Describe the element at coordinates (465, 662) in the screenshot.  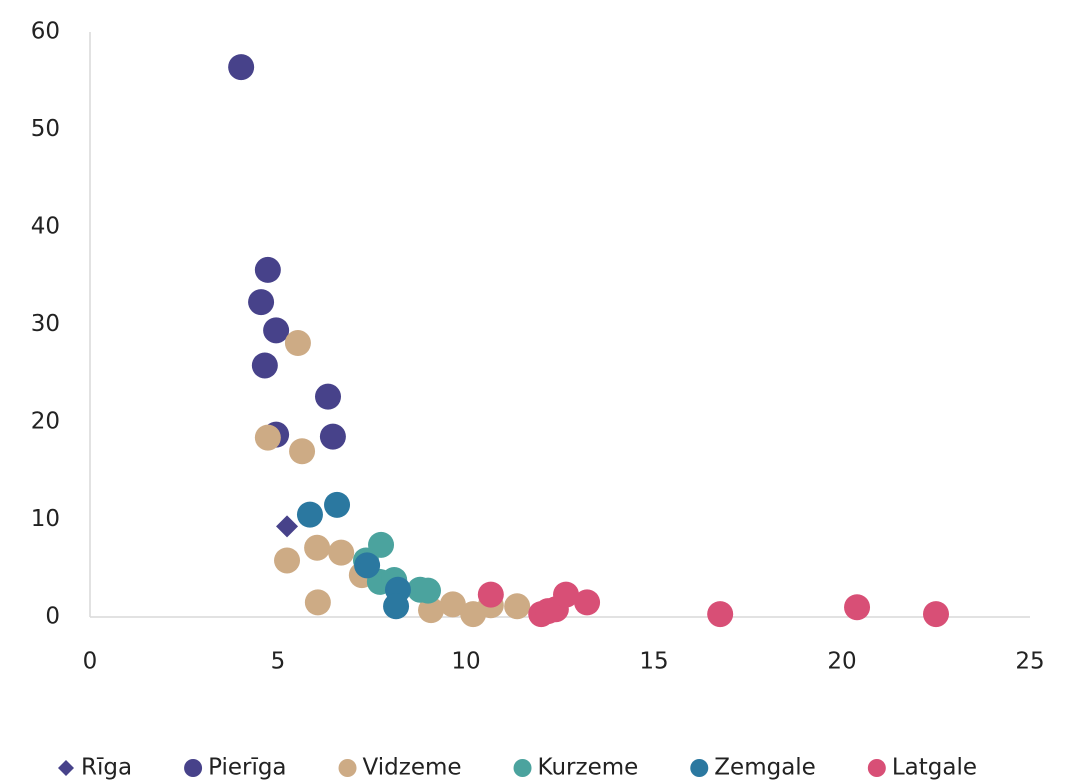
I see `x-tick-label: 10` at that location.